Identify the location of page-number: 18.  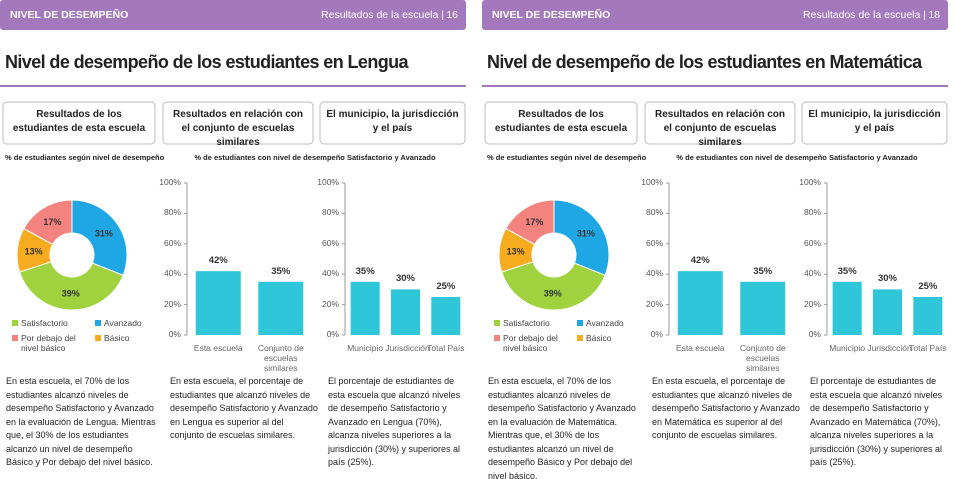
(934, 15).